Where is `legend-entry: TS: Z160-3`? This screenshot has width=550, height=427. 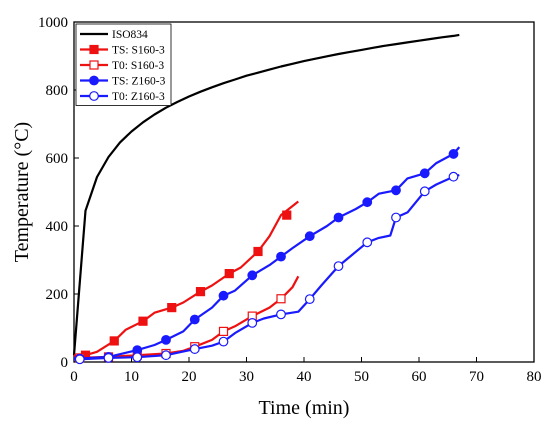
legend-entry: TS: Z160-3 is located at coordinates (123, 82).